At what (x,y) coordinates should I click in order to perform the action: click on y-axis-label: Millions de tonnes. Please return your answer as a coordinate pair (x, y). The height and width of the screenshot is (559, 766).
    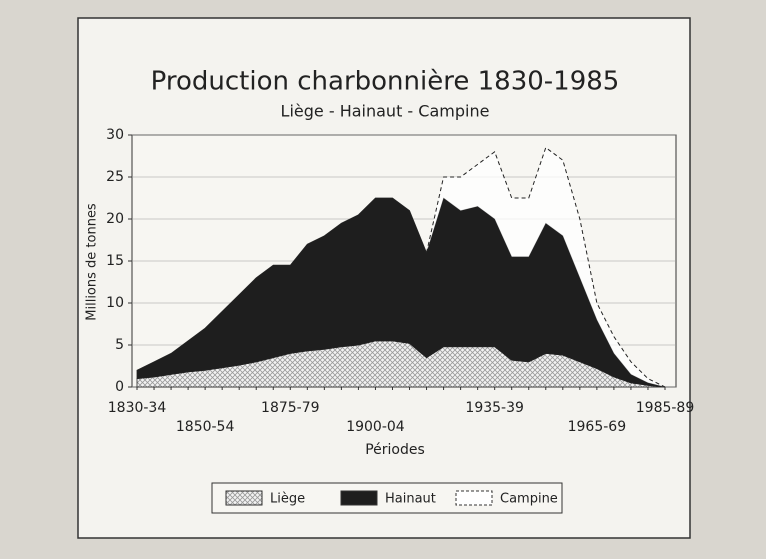
    Looking at the image, I should click on (92, 262).